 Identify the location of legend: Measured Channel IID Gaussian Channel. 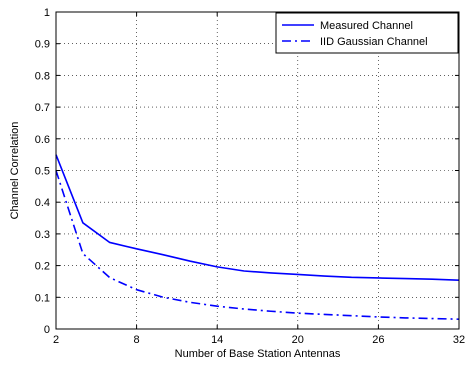
(367, 33).